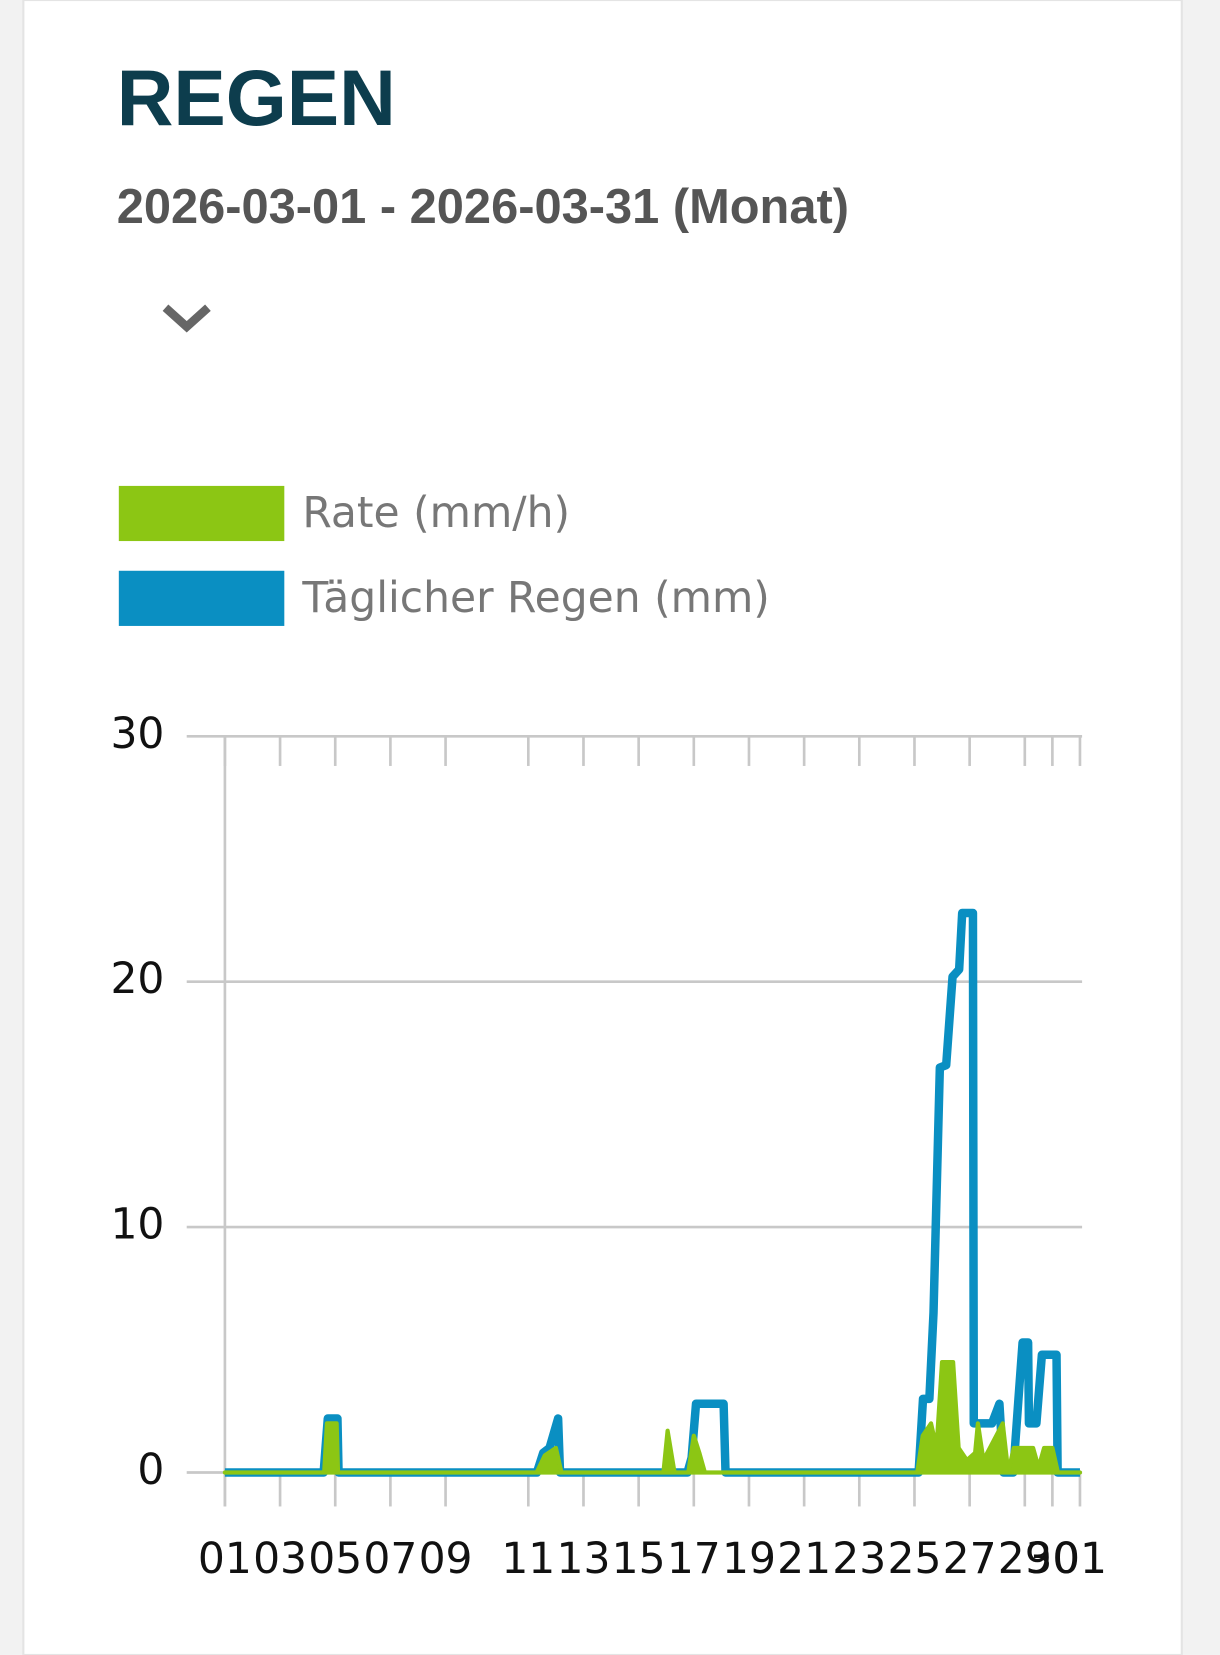 Image resolution: width=1220 pixels, height=1655 pixels. I want to click on rate-area, so click(652, 1417).